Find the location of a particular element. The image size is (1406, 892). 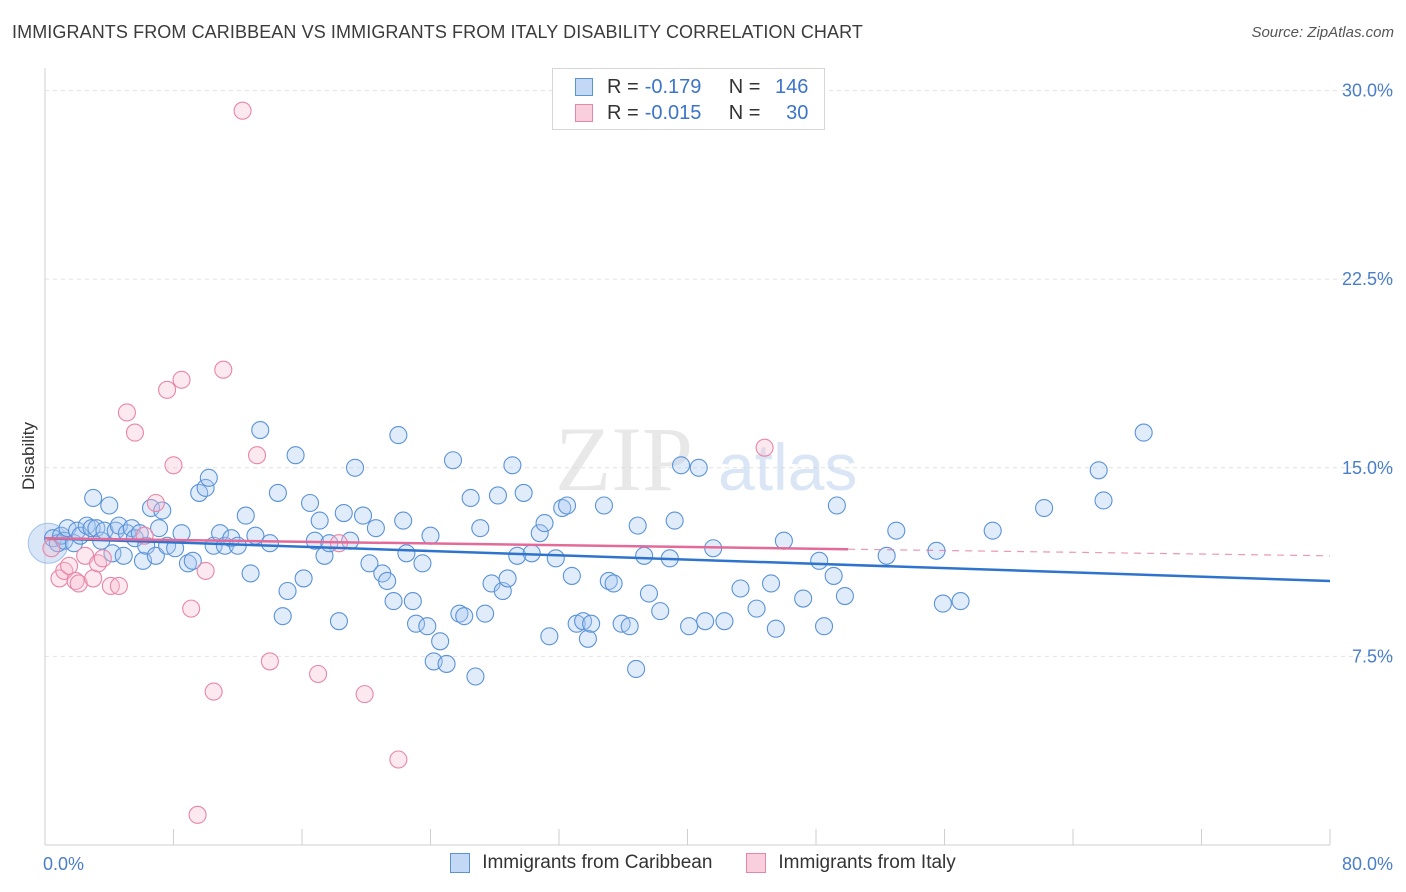

legend-swatch-pink is located at coordinates (584, 113).